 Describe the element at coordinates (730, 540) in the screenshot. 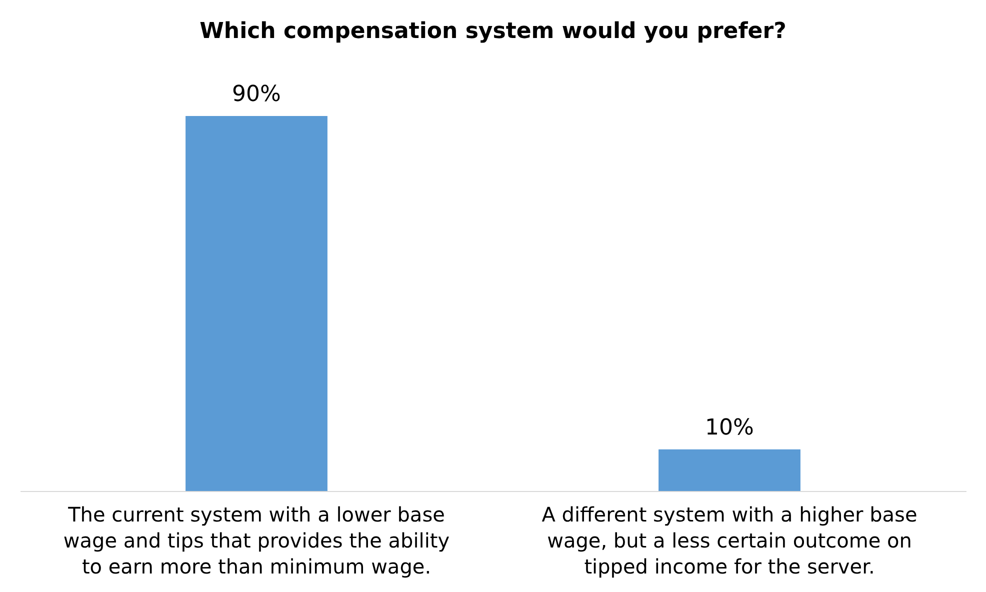

I see `x-tick-label: A different system with a higher base wage, but a less certain outcome on tipped income for the server.` at that location.